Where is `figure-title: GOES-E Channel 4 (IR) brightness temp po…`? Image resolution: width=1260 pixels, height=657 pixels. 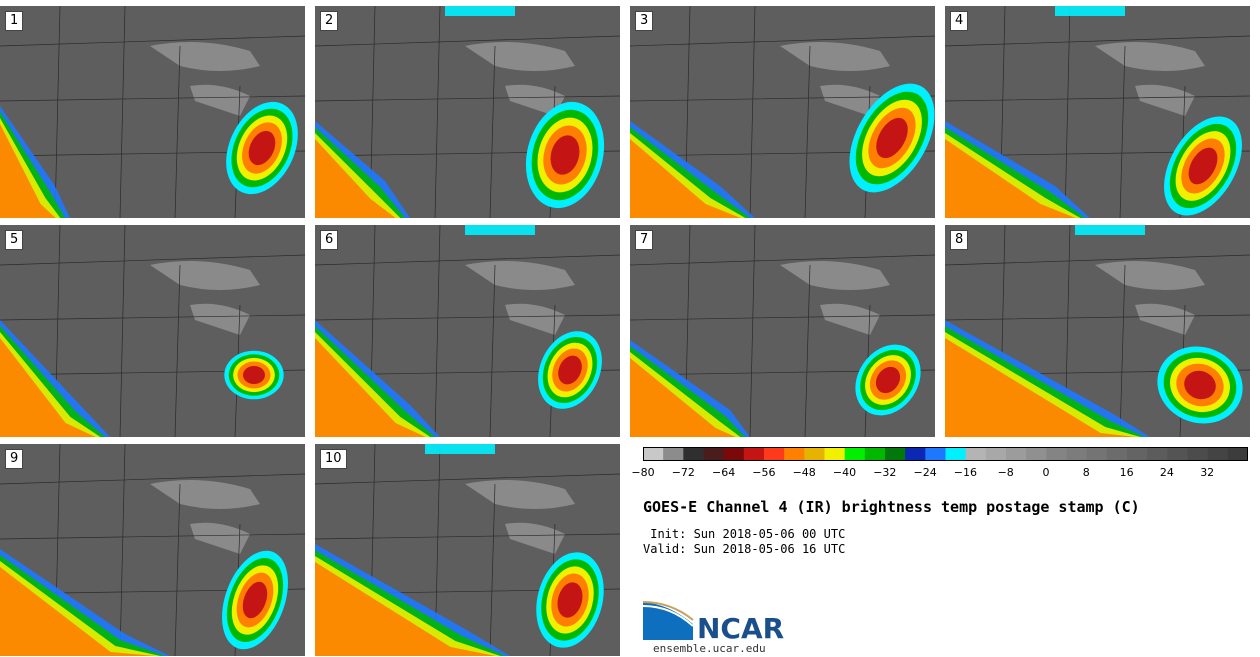
figure-title: GOES-E Channel 4 (IR) brightness temp po… is located at coordinates (891, 507).